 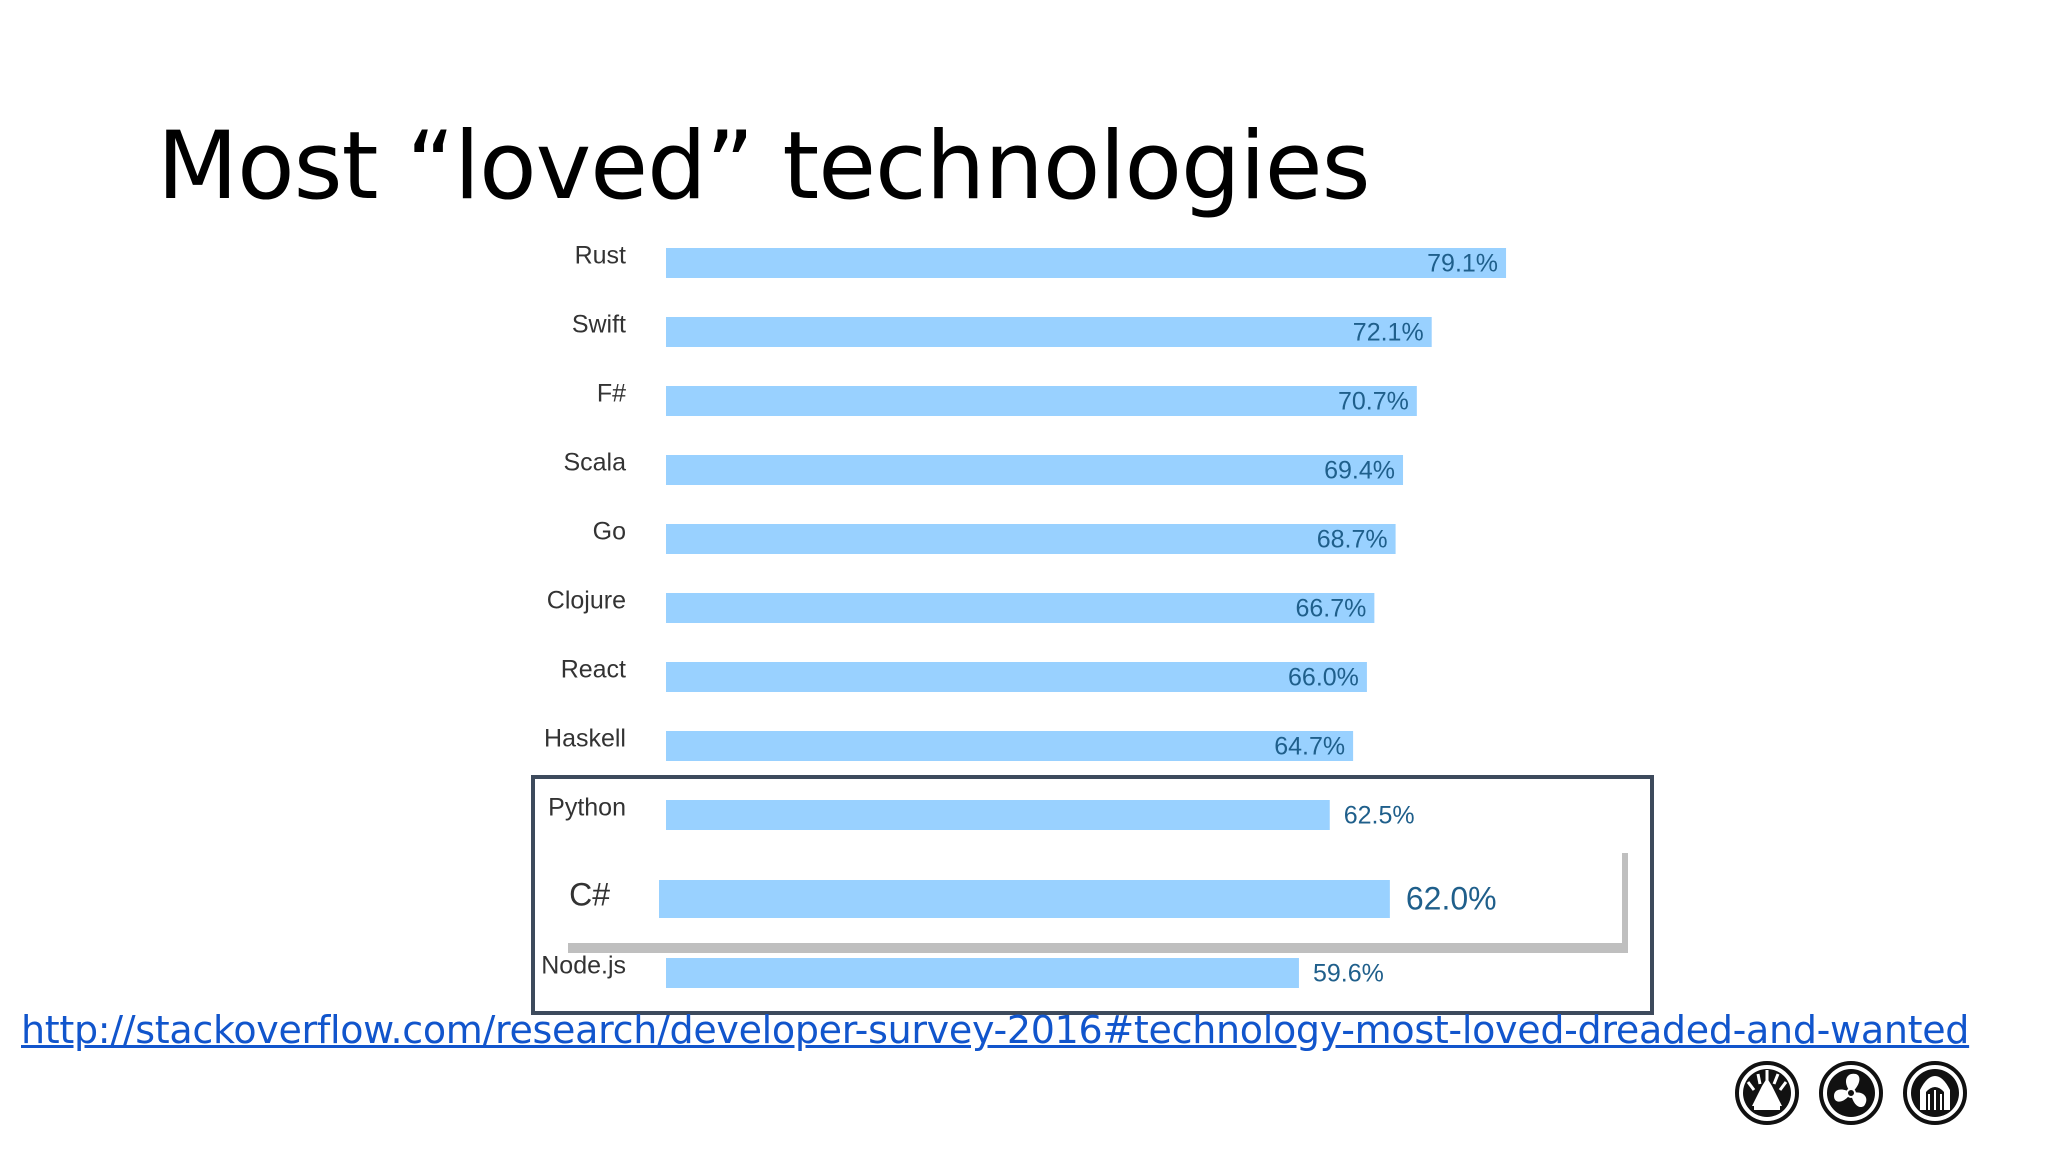 What do you see at coordinates (1330, 609) in the screenshot?
I see `value-label-clojure: 66.7%` at bounding box center [1330, 609].